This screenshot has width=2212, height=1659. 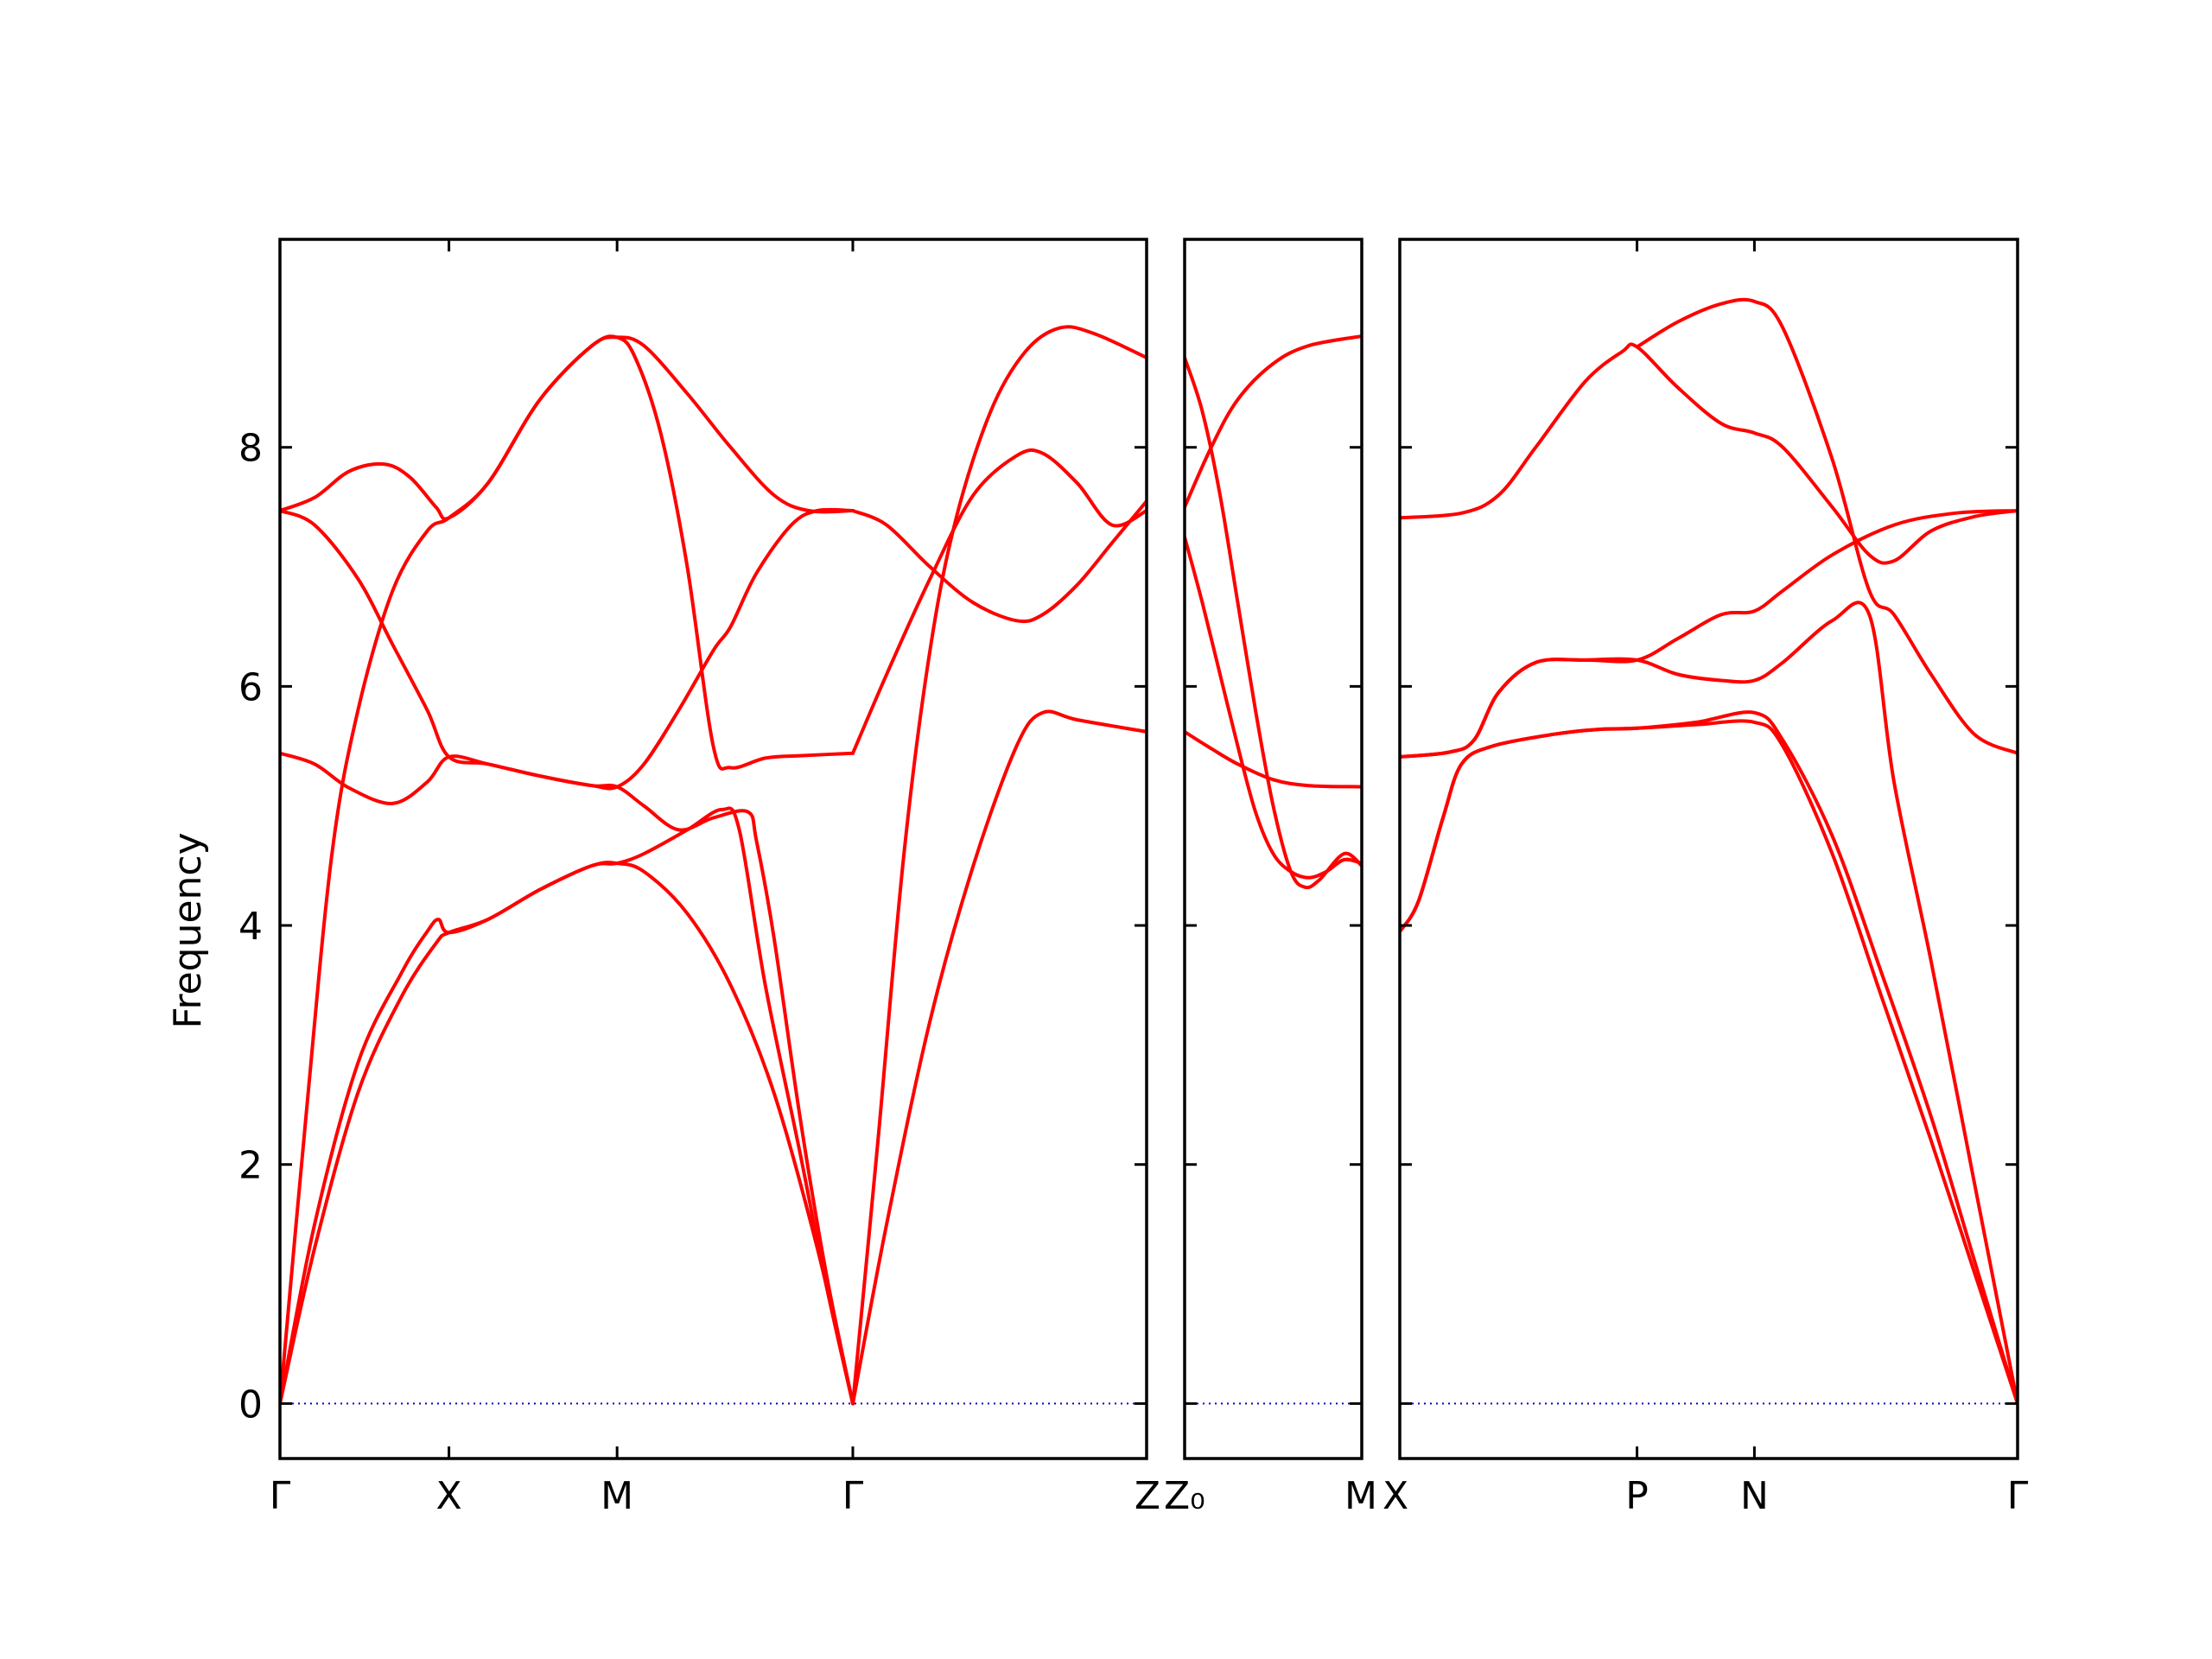 I want to click on panel-frame, so click(x=1273, y=849).